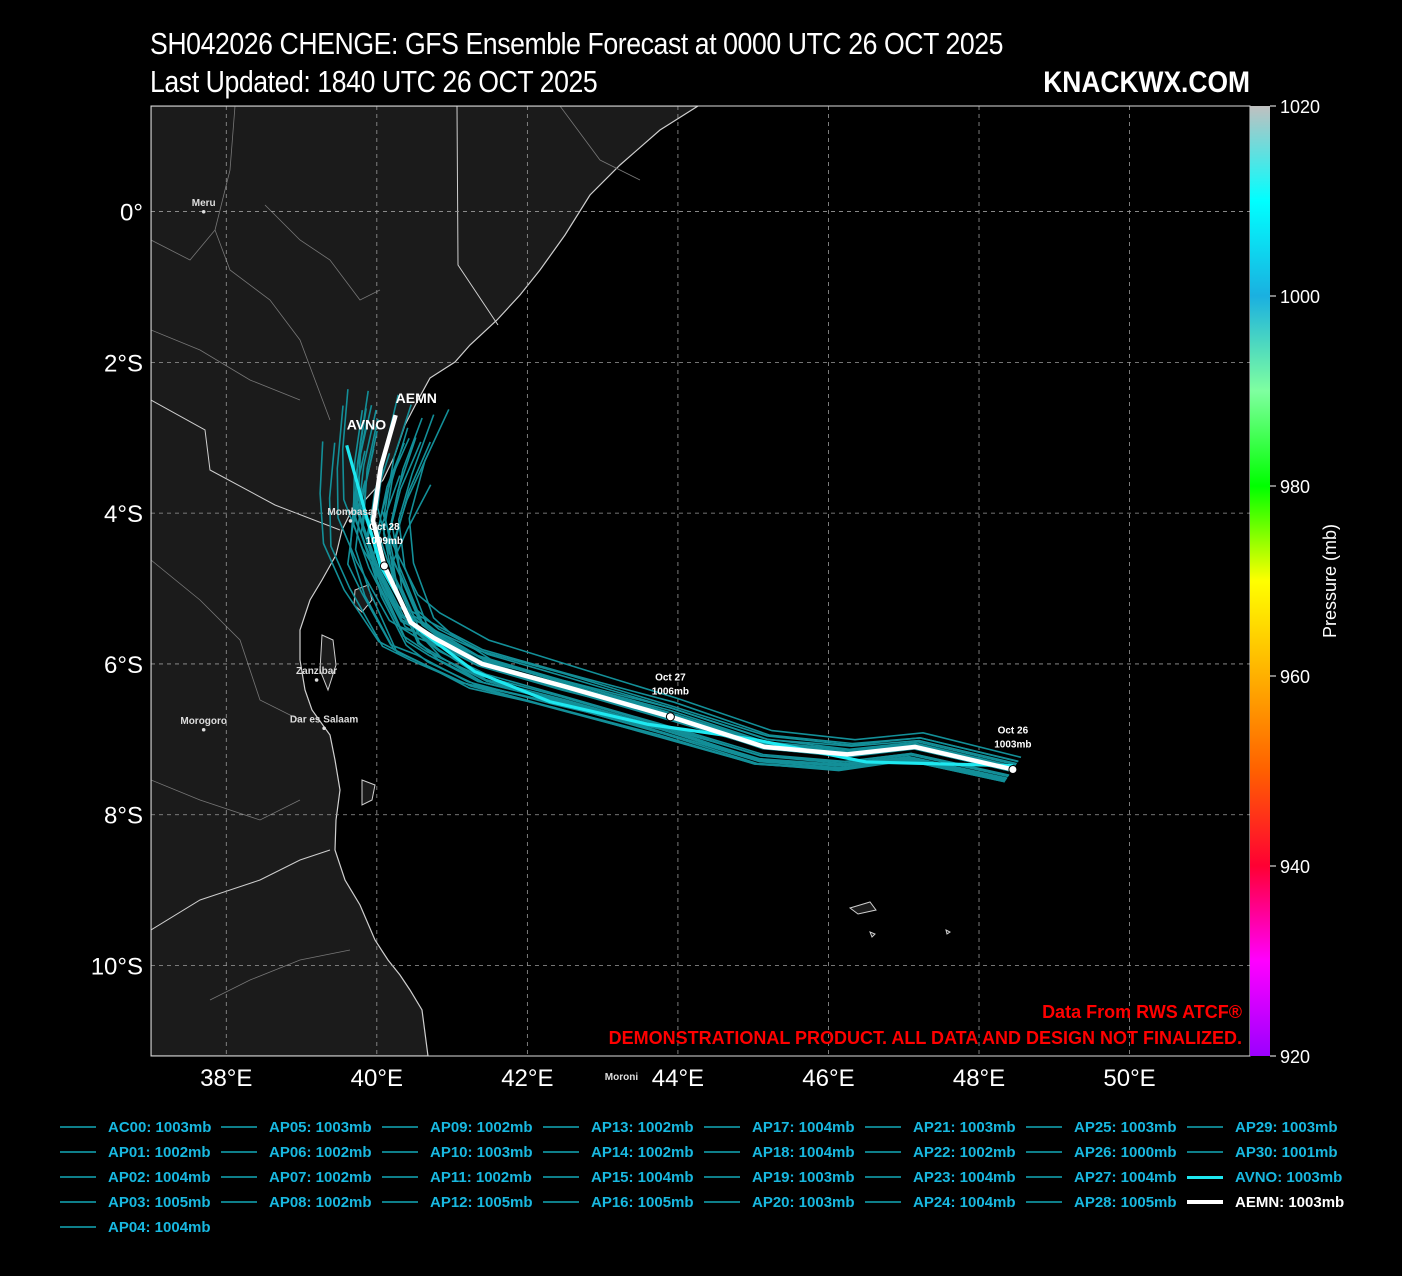  What do you see at coordinates (1286, 1152) in the screenshot?
I see `legend-label: AP30: 1001mb` at bounding box center [1286, 1152].